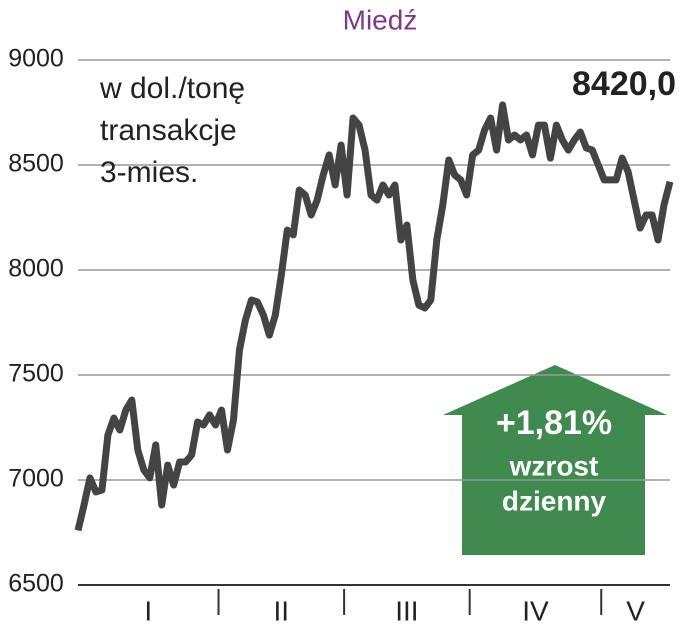 The width and height of the screenshot is (681, 640). I want to click on y-tick-label: 7500, so click(36, 374).